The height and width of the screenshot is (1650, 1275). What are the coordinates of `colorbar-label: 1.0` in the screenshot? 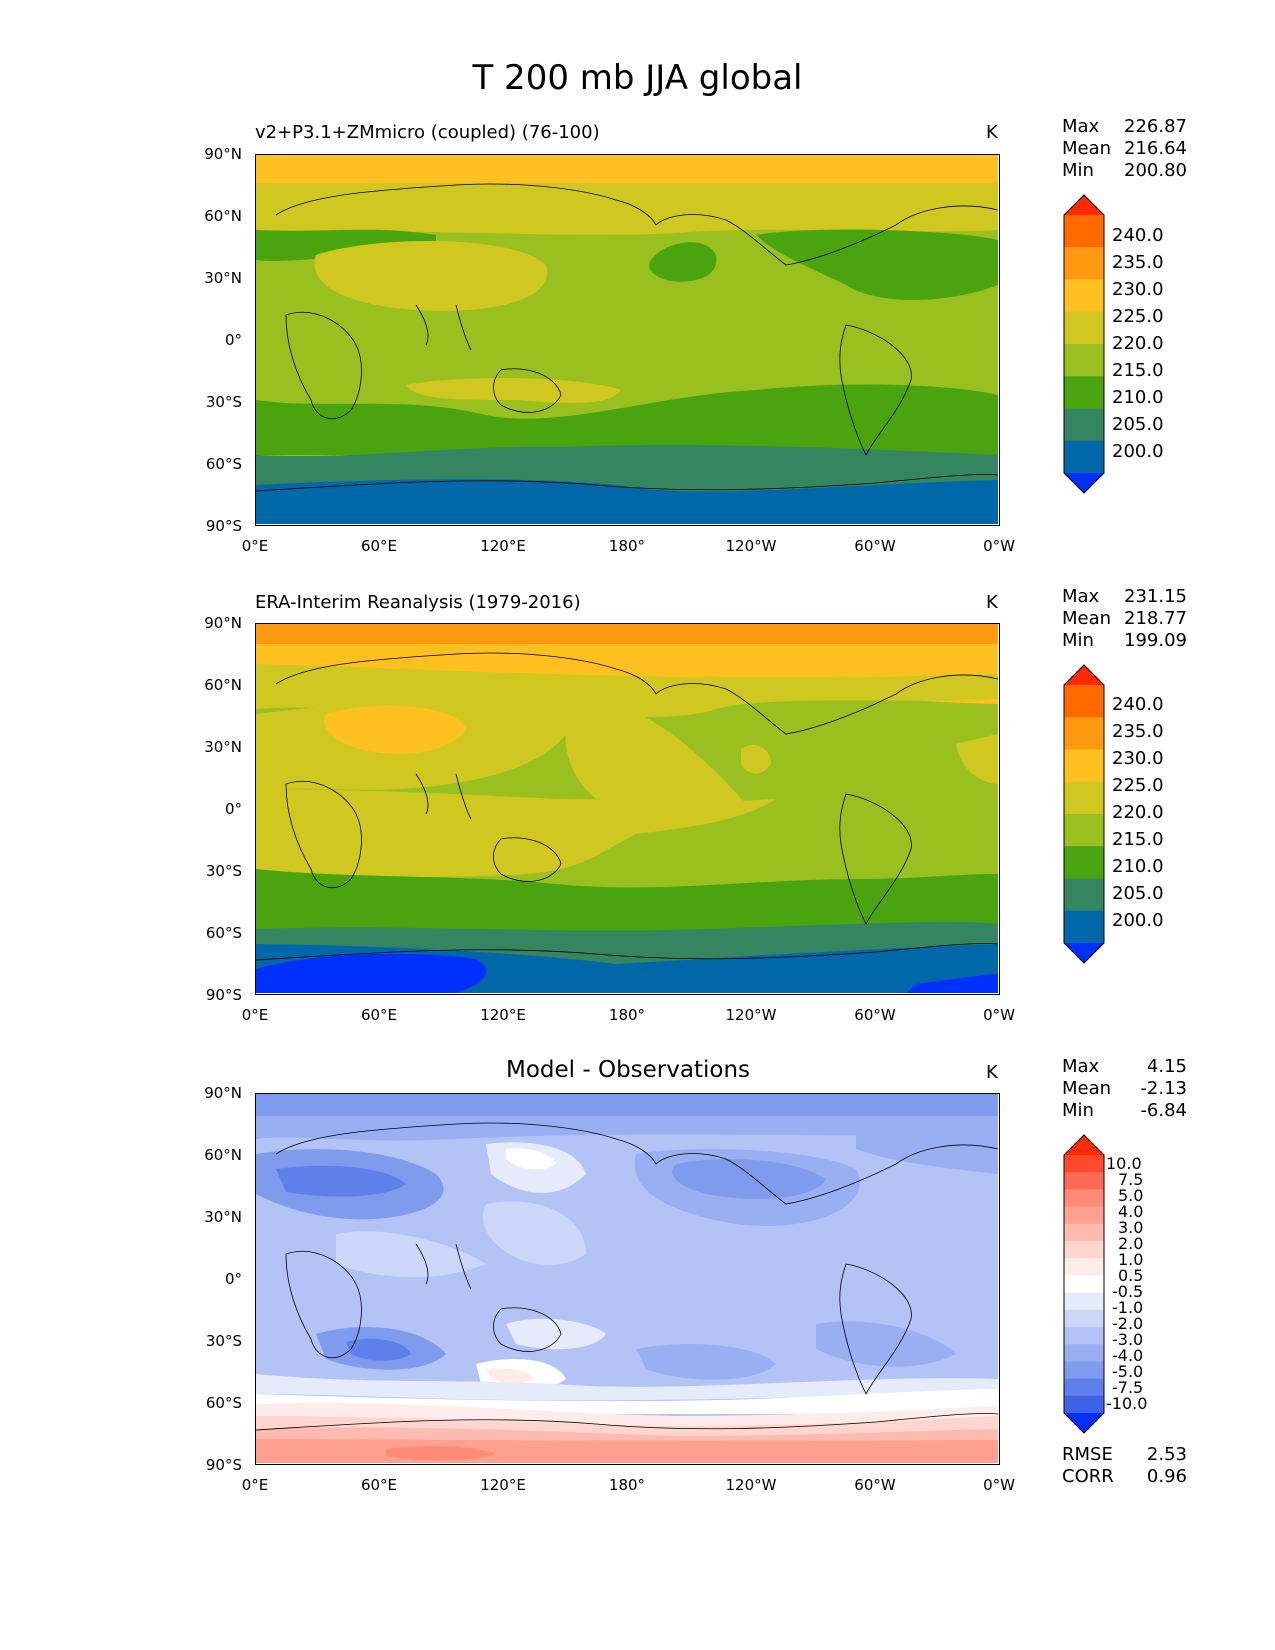 It's located at (1131, 1259).